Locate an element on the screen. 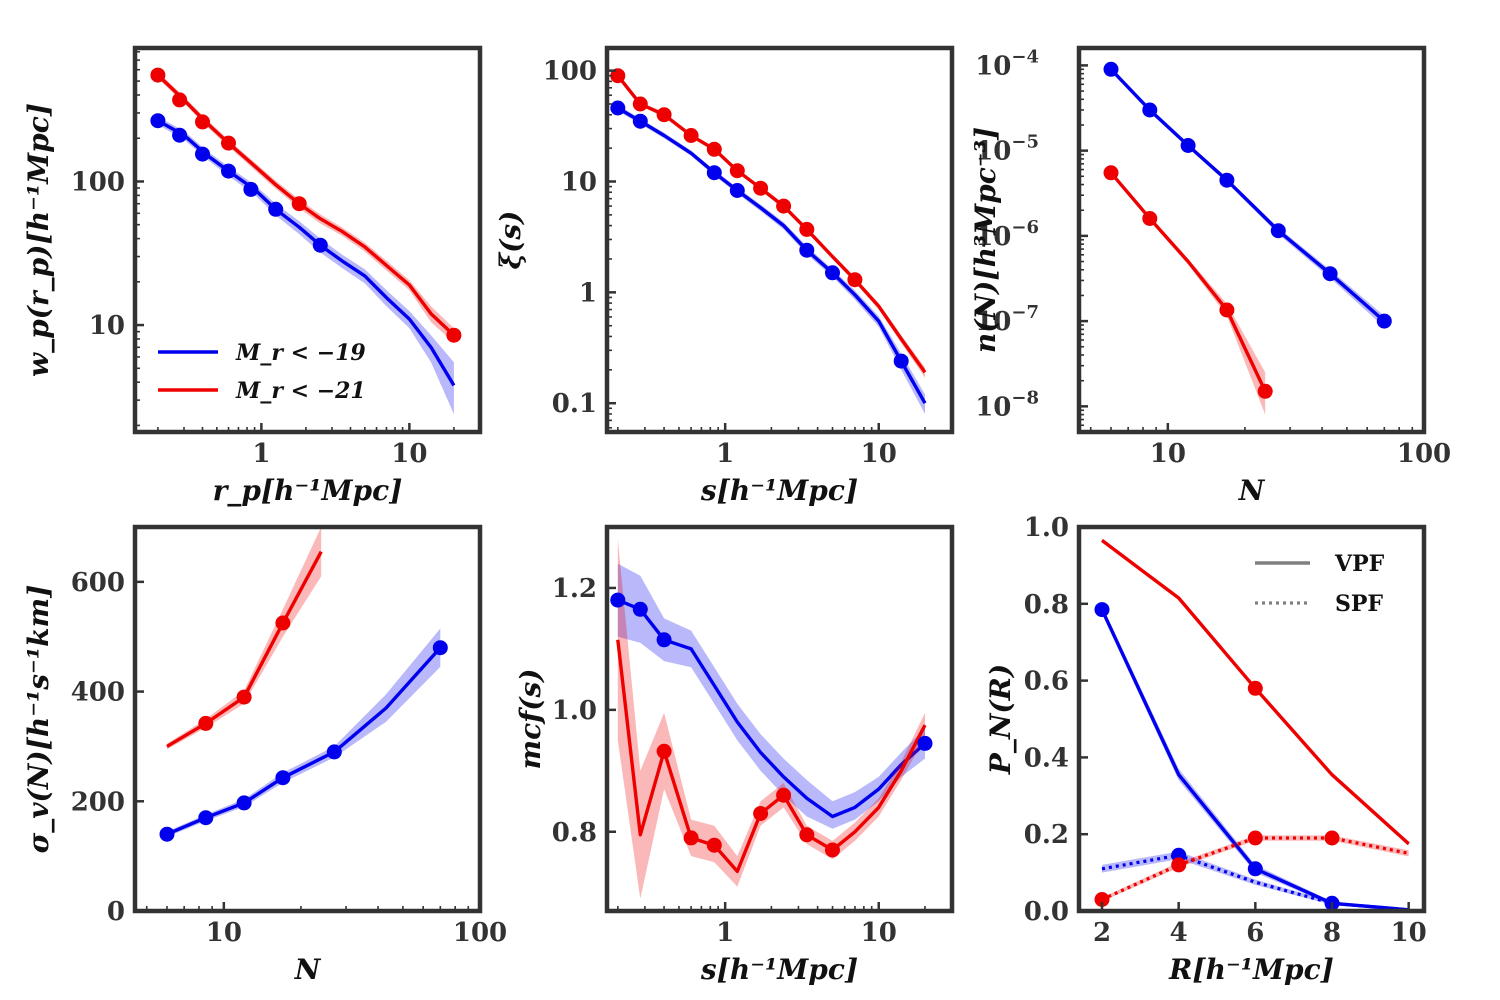  x-tick-label: 4 is located at coordinates (1179, 933).